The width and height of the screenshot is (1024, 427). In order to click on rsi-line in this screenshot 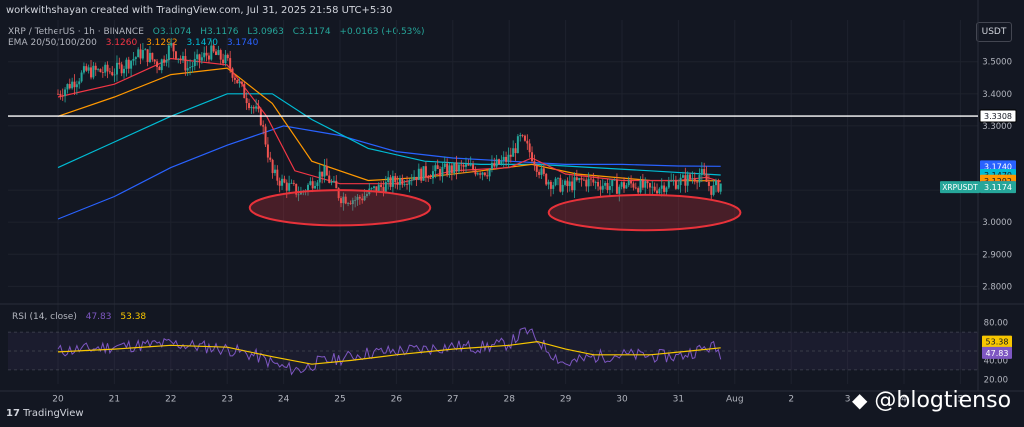, I will do `click(389, 351)`.